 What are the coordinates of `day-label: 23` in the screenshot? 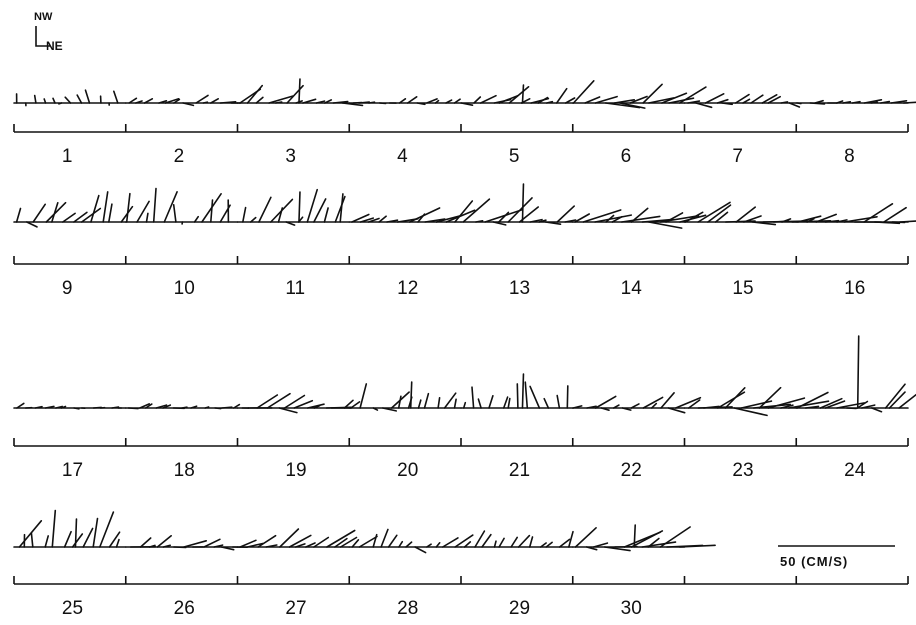 It's located at (742, 470).